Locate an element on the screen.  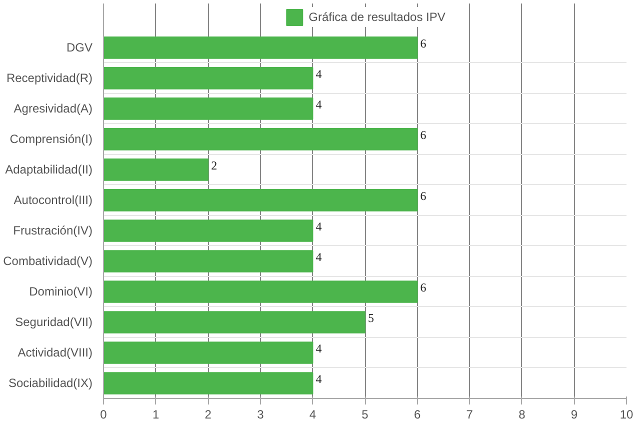
data-label: 2 is located at coordinates (214, 165).